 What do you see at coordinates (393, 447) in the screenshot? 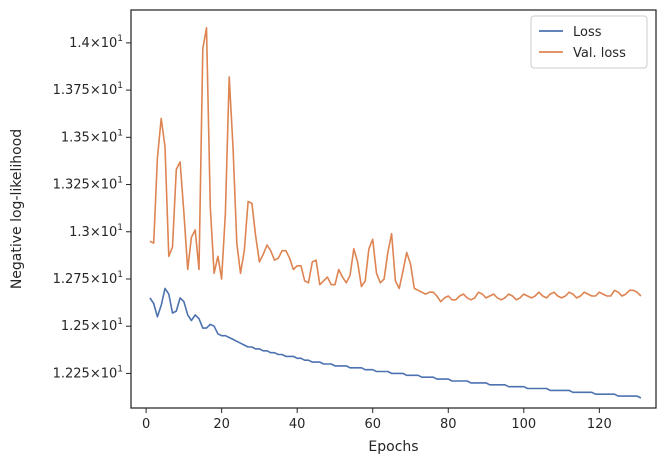
I see `x-axis-label: Epochs` at bounding box center [393, 447].